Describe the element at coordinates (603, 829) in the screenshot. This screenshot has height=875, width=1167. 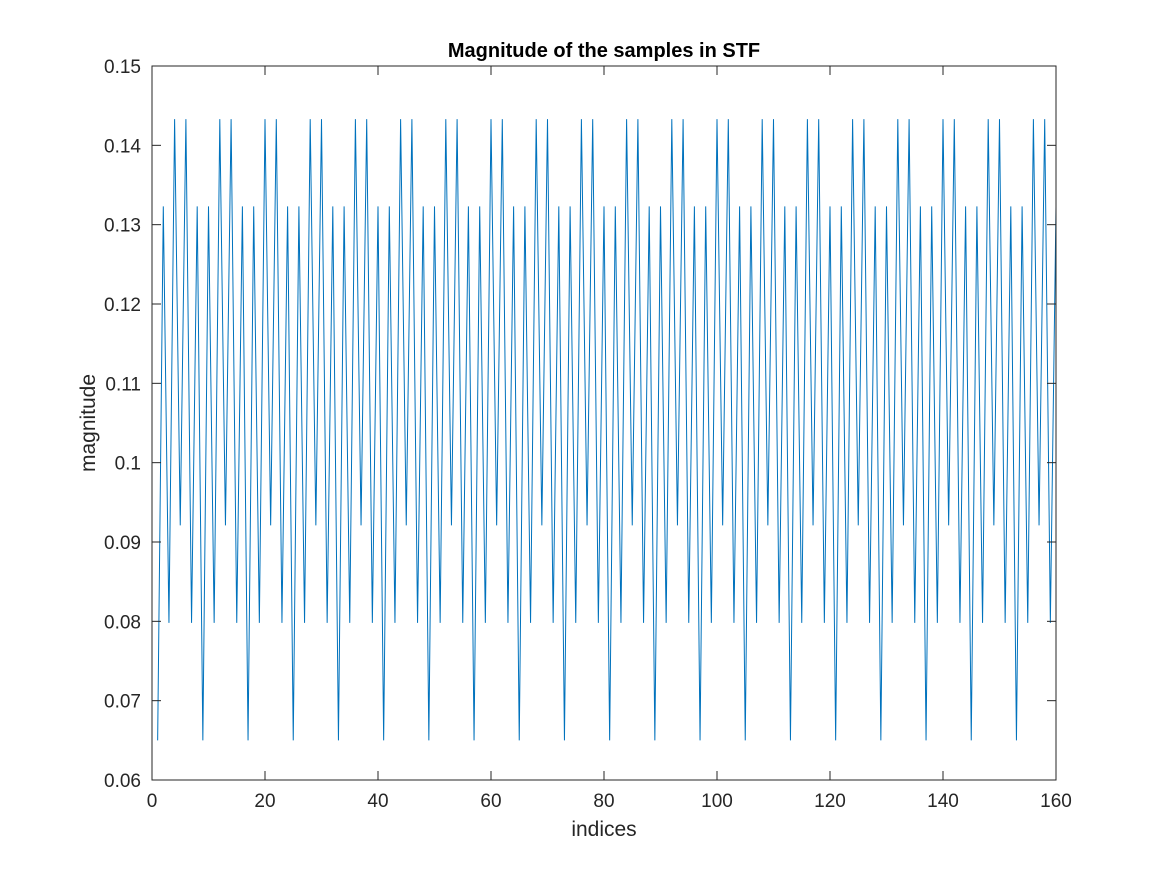
I see `x-axis-label: indices` at that location.